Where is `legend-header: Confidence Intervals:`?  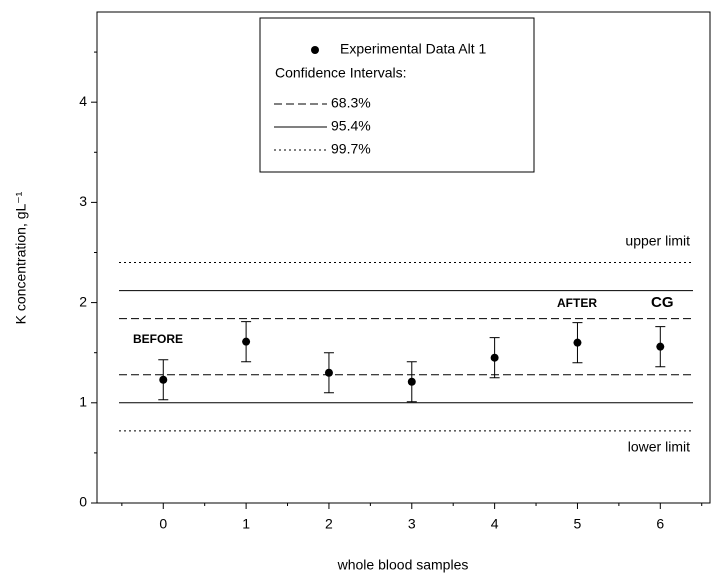 legend-header: Confidence Intervals: is located at coordinates (341, 73).